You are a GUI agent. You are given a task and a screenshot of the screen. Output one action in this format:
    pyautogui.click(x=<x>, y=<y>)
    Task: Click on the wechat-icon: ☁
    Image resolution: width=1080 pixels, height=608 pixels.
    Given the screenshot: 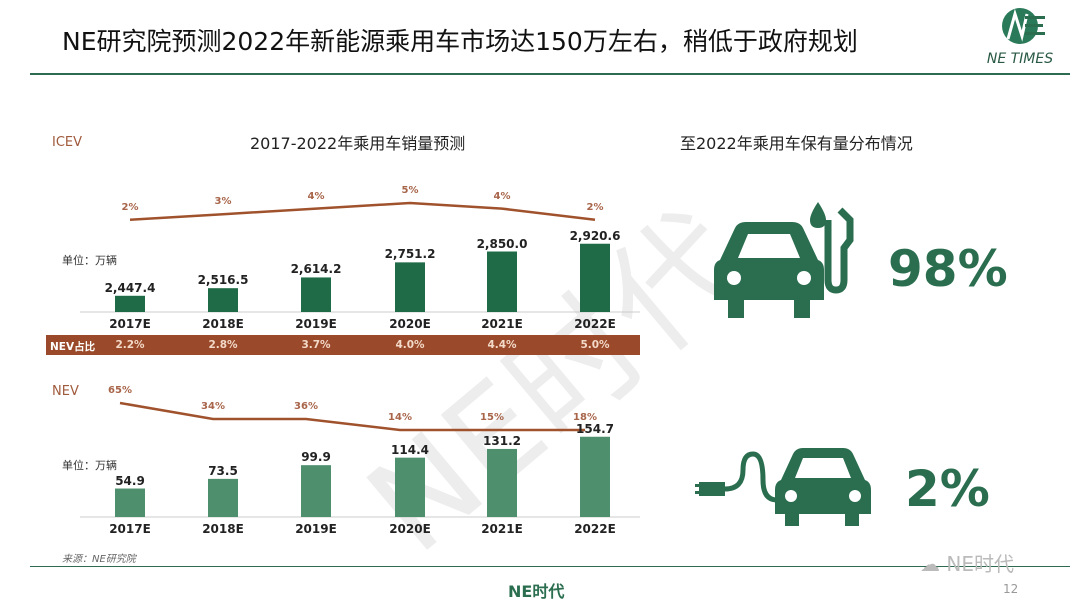 What is the action you would take?
    pyautogui.click(x=933, y=564)
    